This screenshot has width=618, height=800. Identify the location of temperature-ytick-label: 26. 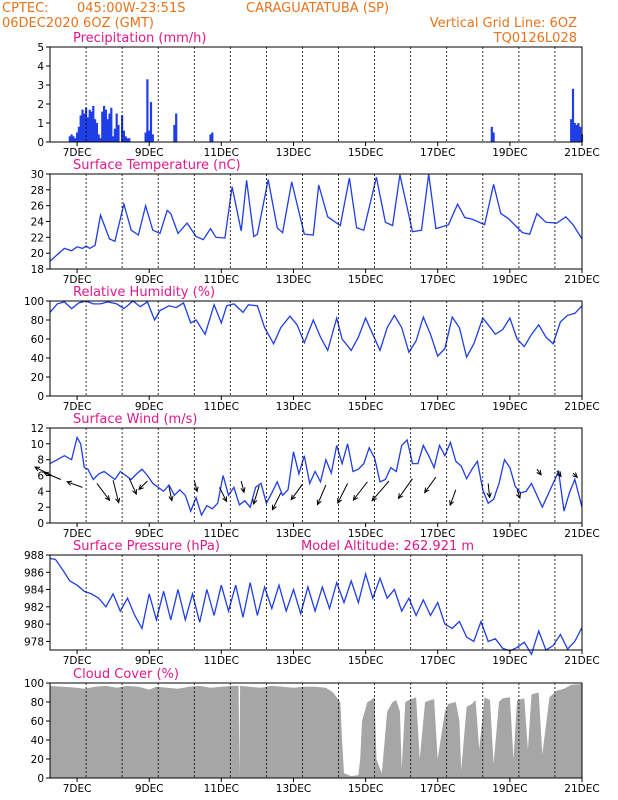
(38, 207).